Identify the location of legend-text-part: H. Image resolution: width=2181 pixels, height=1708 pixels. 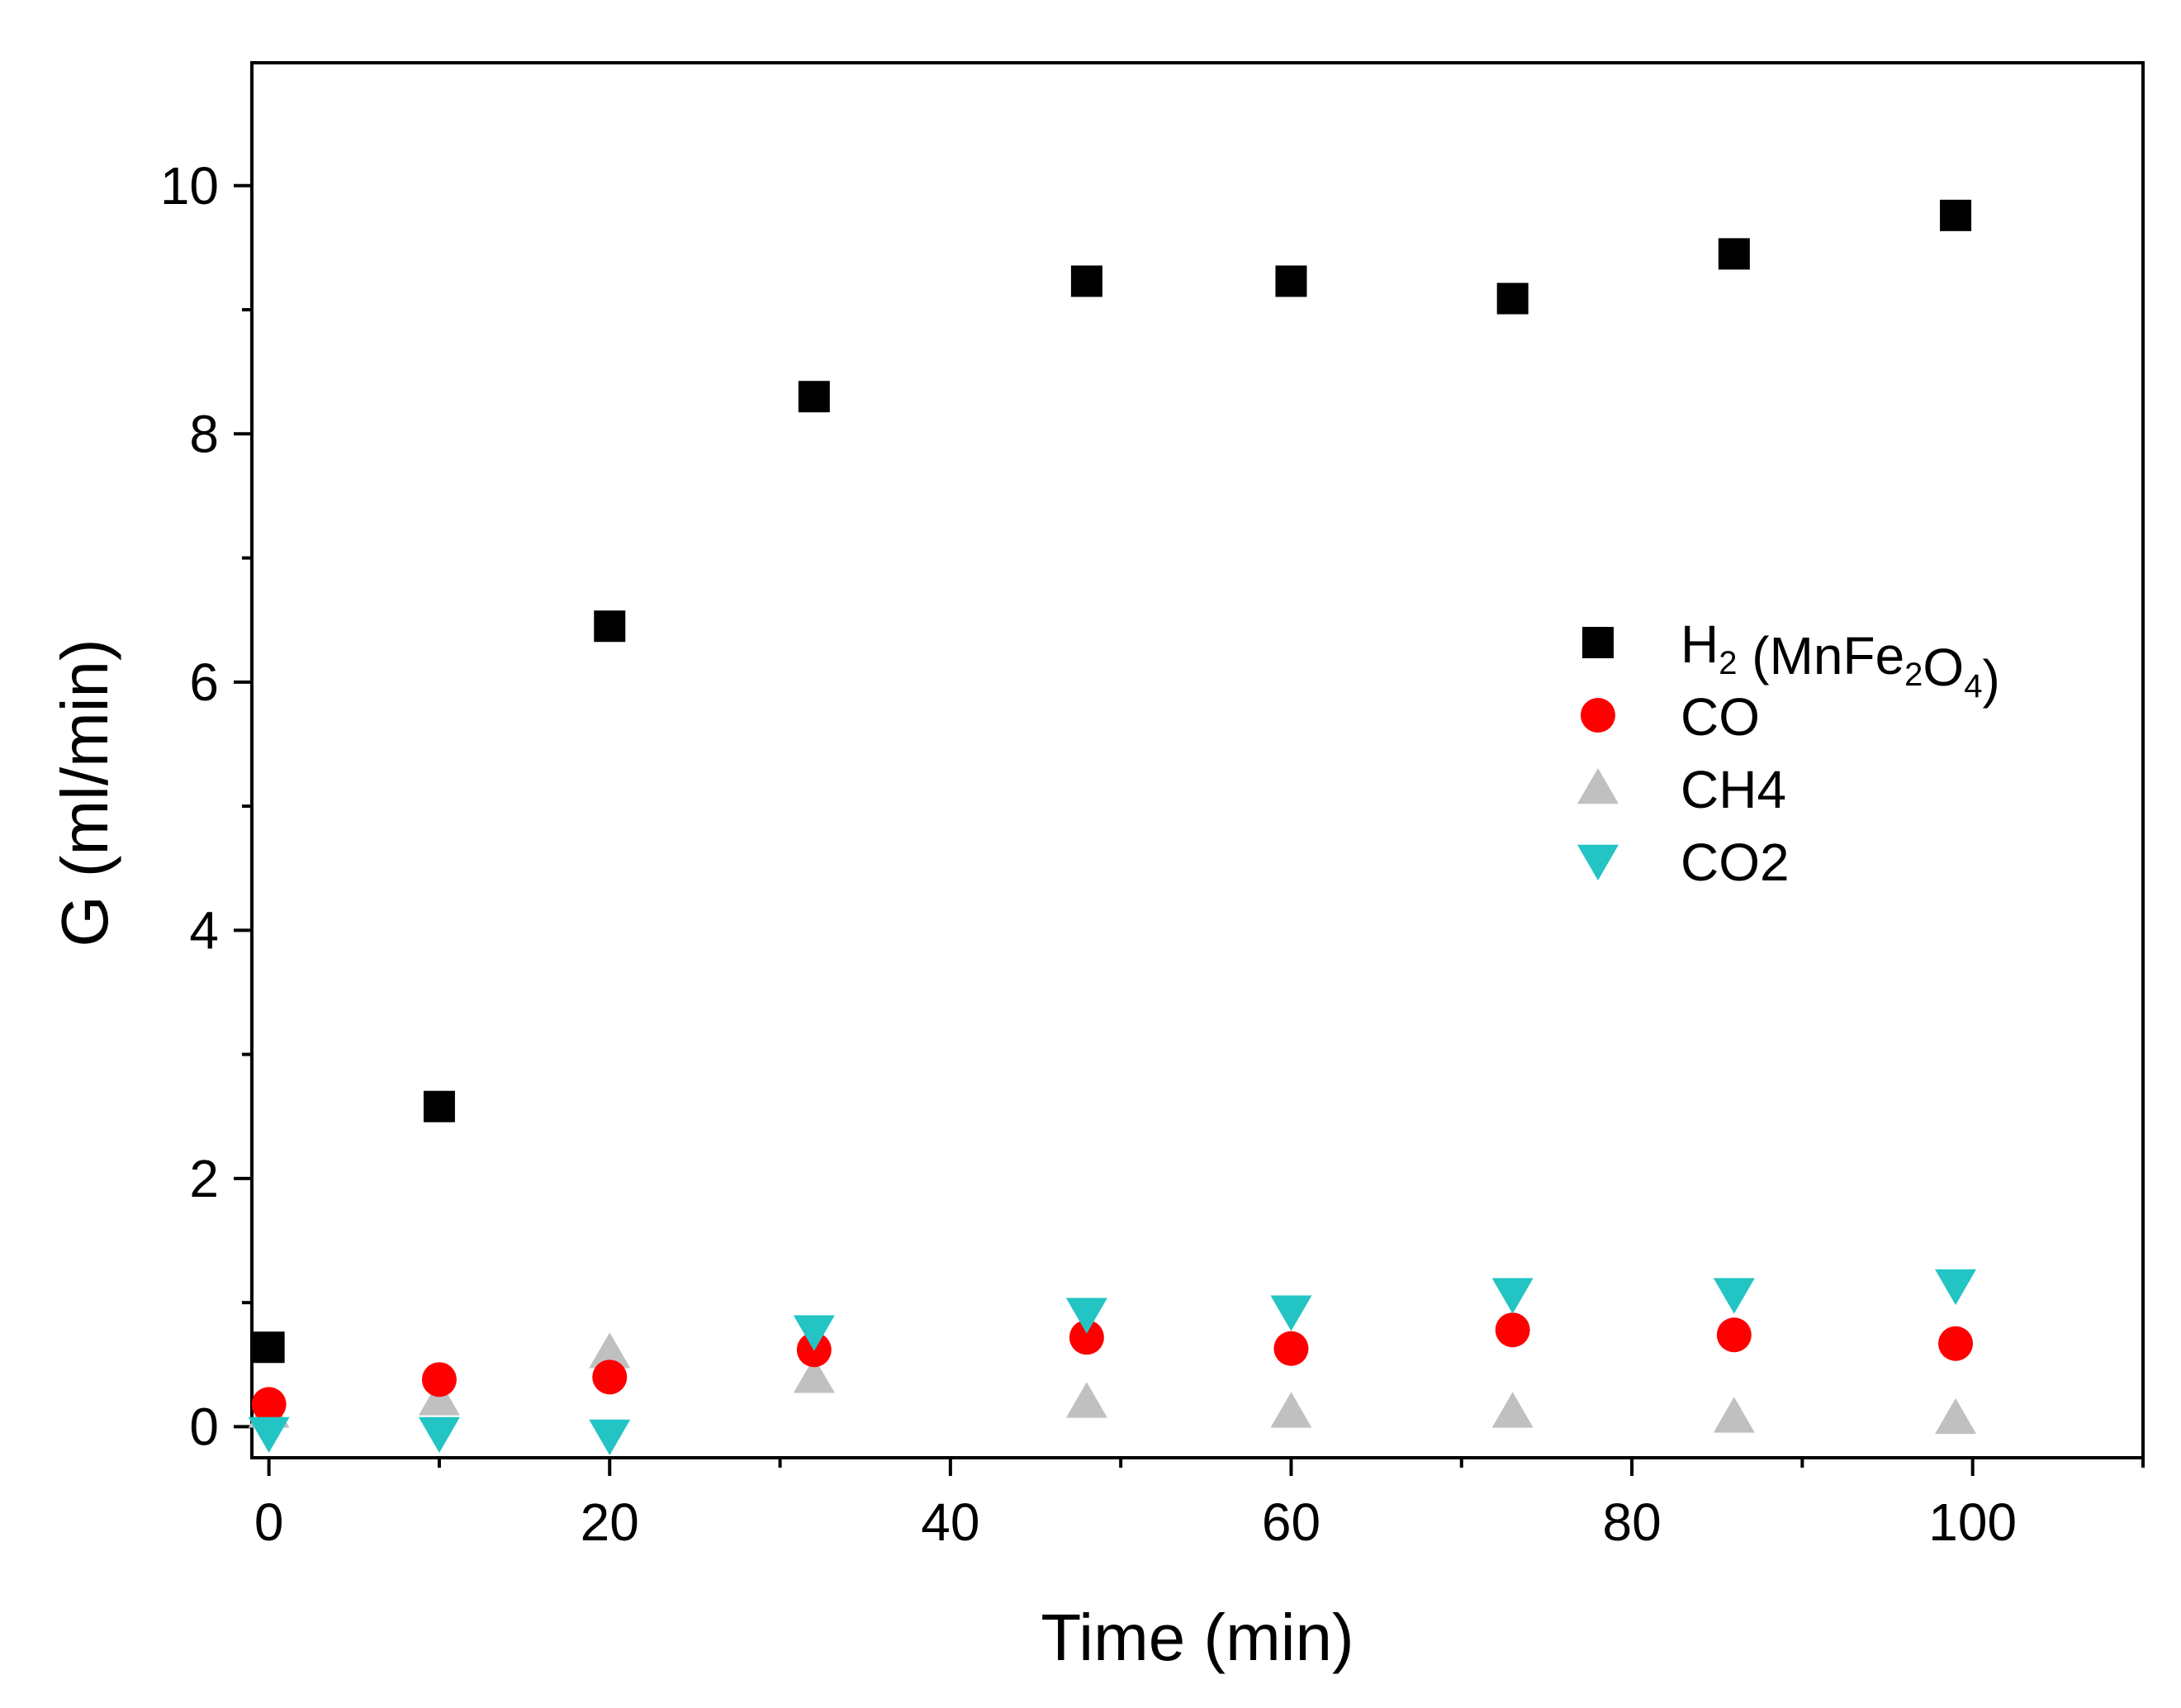
(1700, 644).